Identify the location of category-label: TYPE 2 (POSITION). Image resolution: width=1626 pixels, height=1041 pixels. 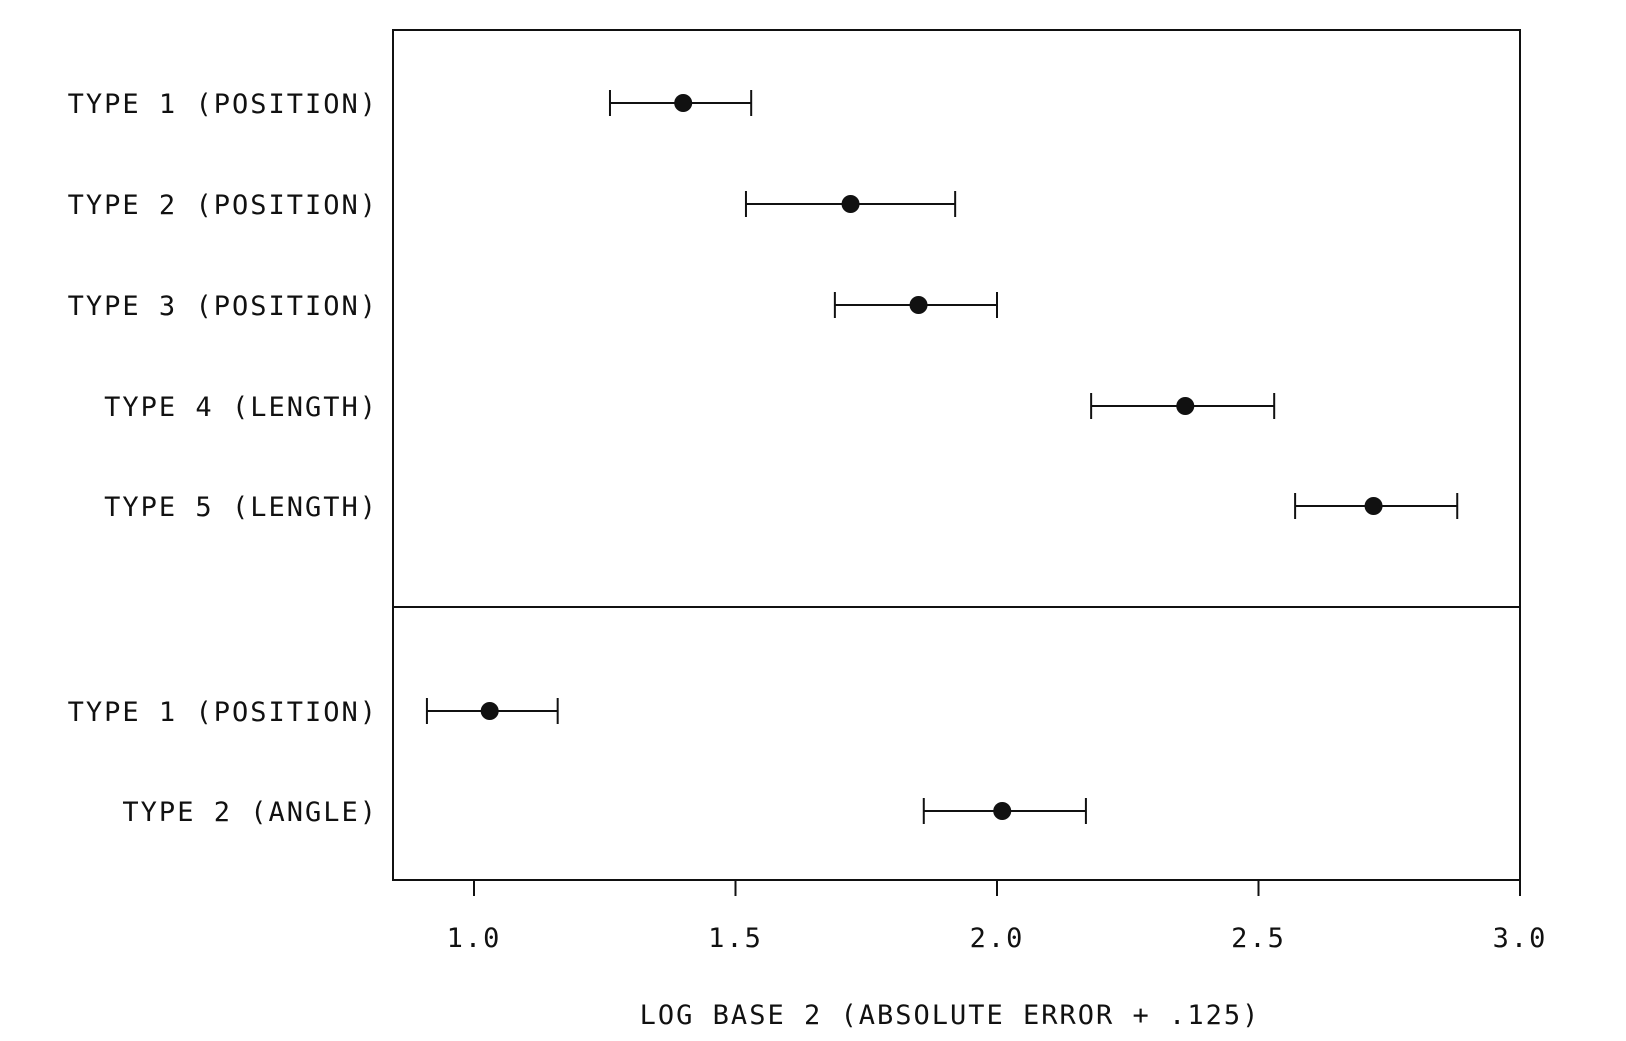
(223, 205).